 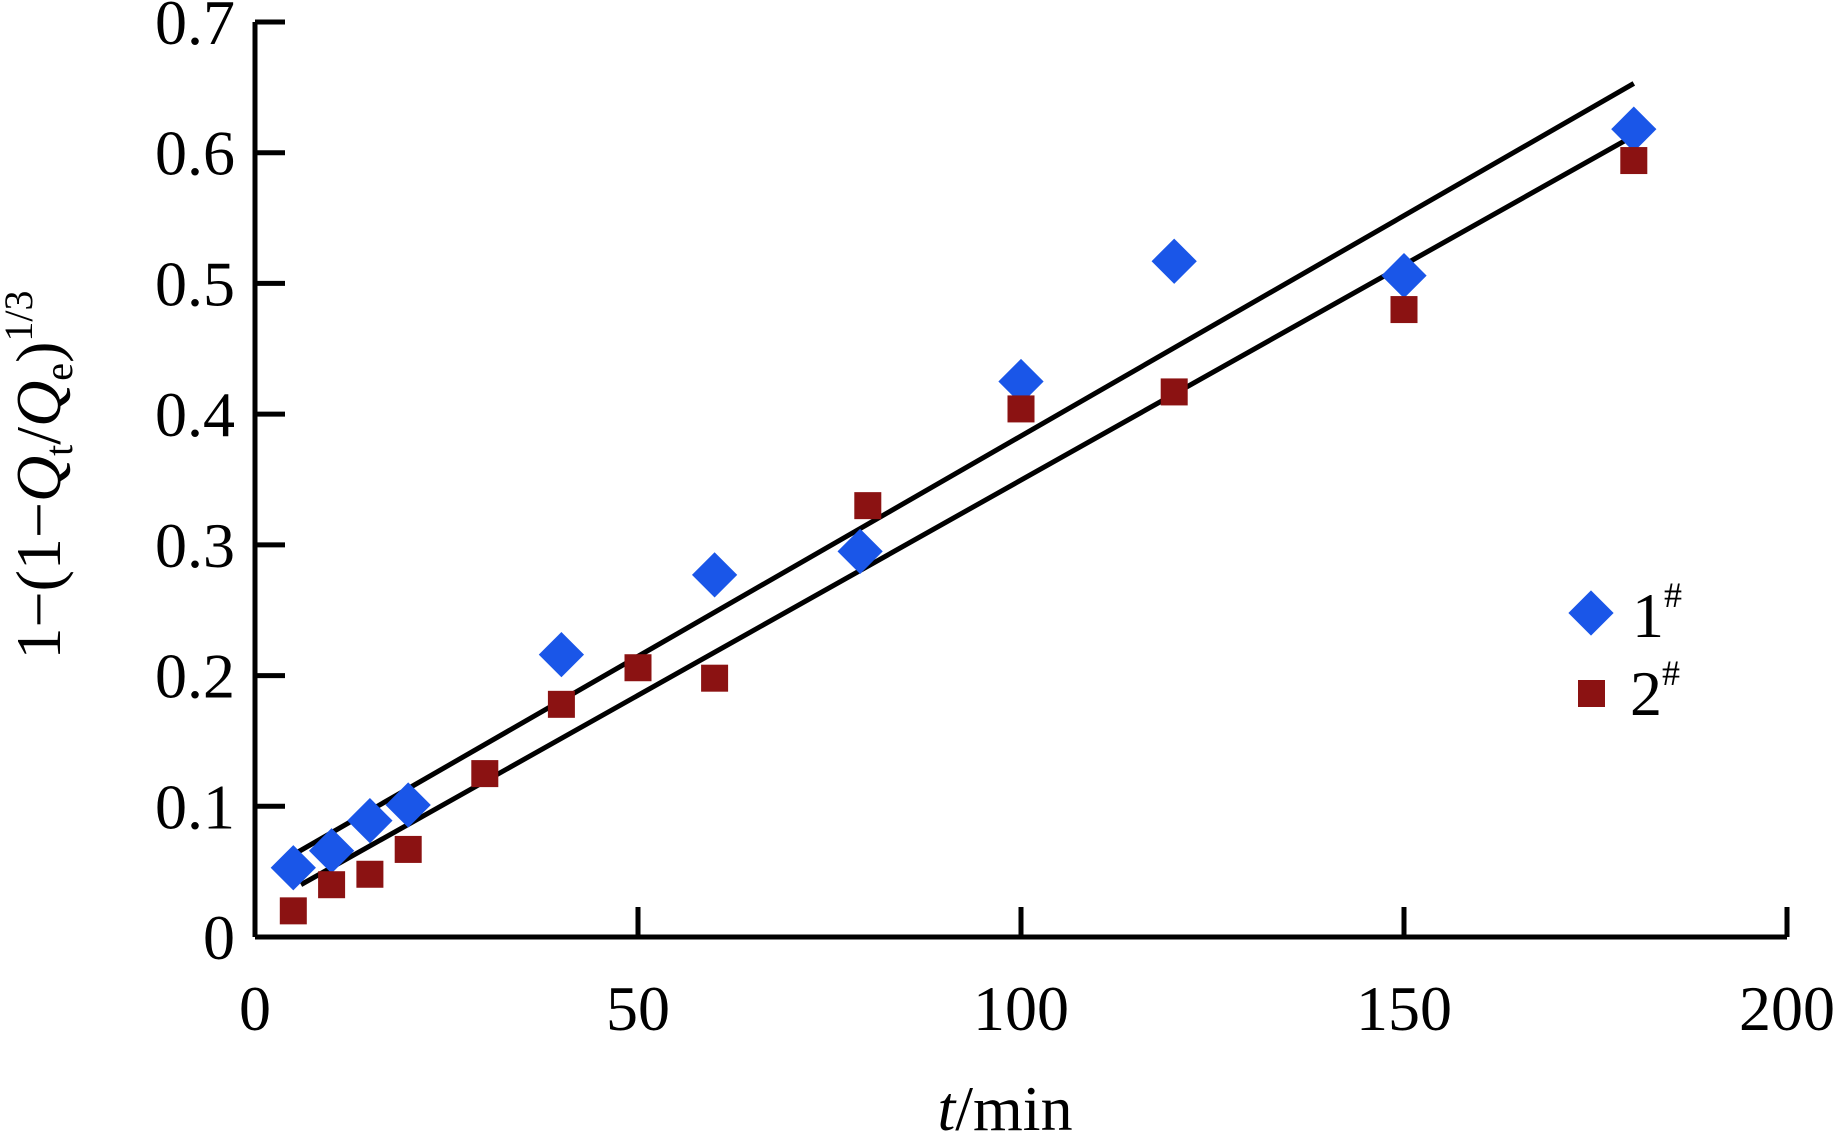 I want to click on legend-item-1: 1#, so click(x=1625, y=613).